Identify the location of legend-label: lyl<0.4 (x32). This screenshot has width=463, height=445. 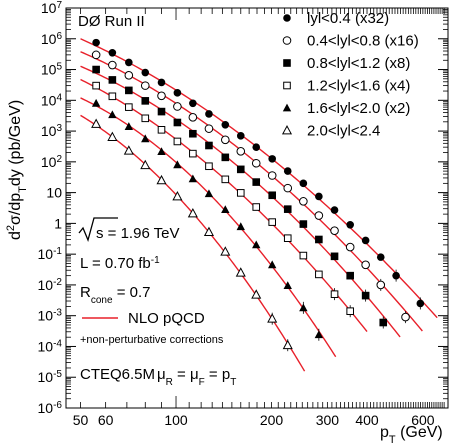
(348, 18).